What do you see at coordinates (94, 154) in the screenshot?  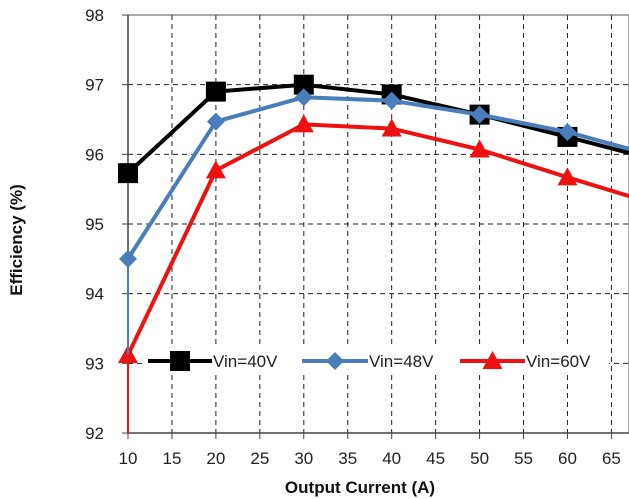 I see `y-tick-label: 96` at bounding box center [94, 154].